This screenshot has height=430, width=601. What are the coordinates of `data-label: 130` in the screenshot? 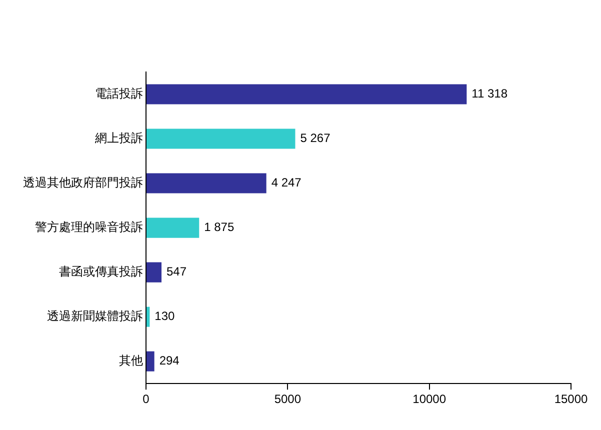 It's located at (165, 316).